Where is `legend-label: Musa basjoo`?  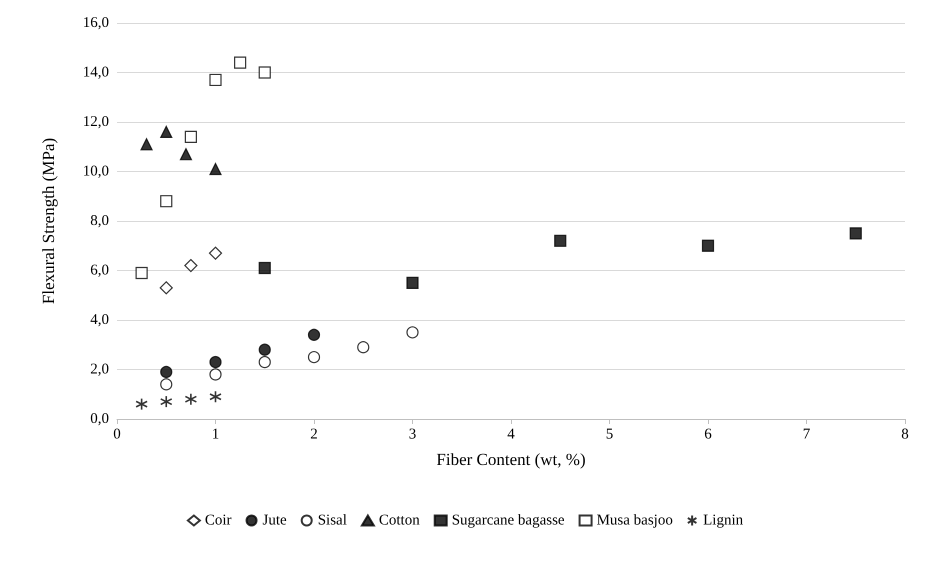 legend-label: Musa basjoo is located at coordinates (634, 520).